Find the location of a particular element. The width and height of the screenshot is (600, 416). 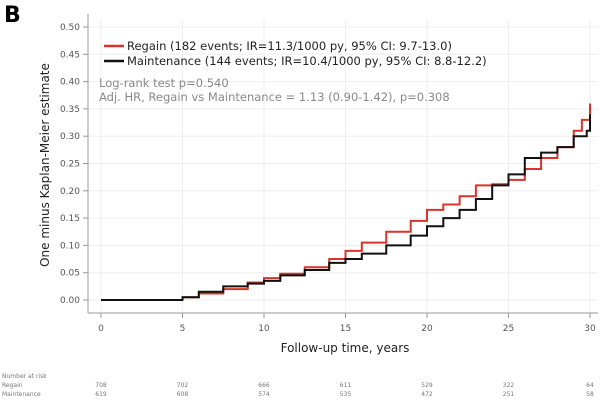

x-tick-label: 5 is located at coordinates (183, 329).